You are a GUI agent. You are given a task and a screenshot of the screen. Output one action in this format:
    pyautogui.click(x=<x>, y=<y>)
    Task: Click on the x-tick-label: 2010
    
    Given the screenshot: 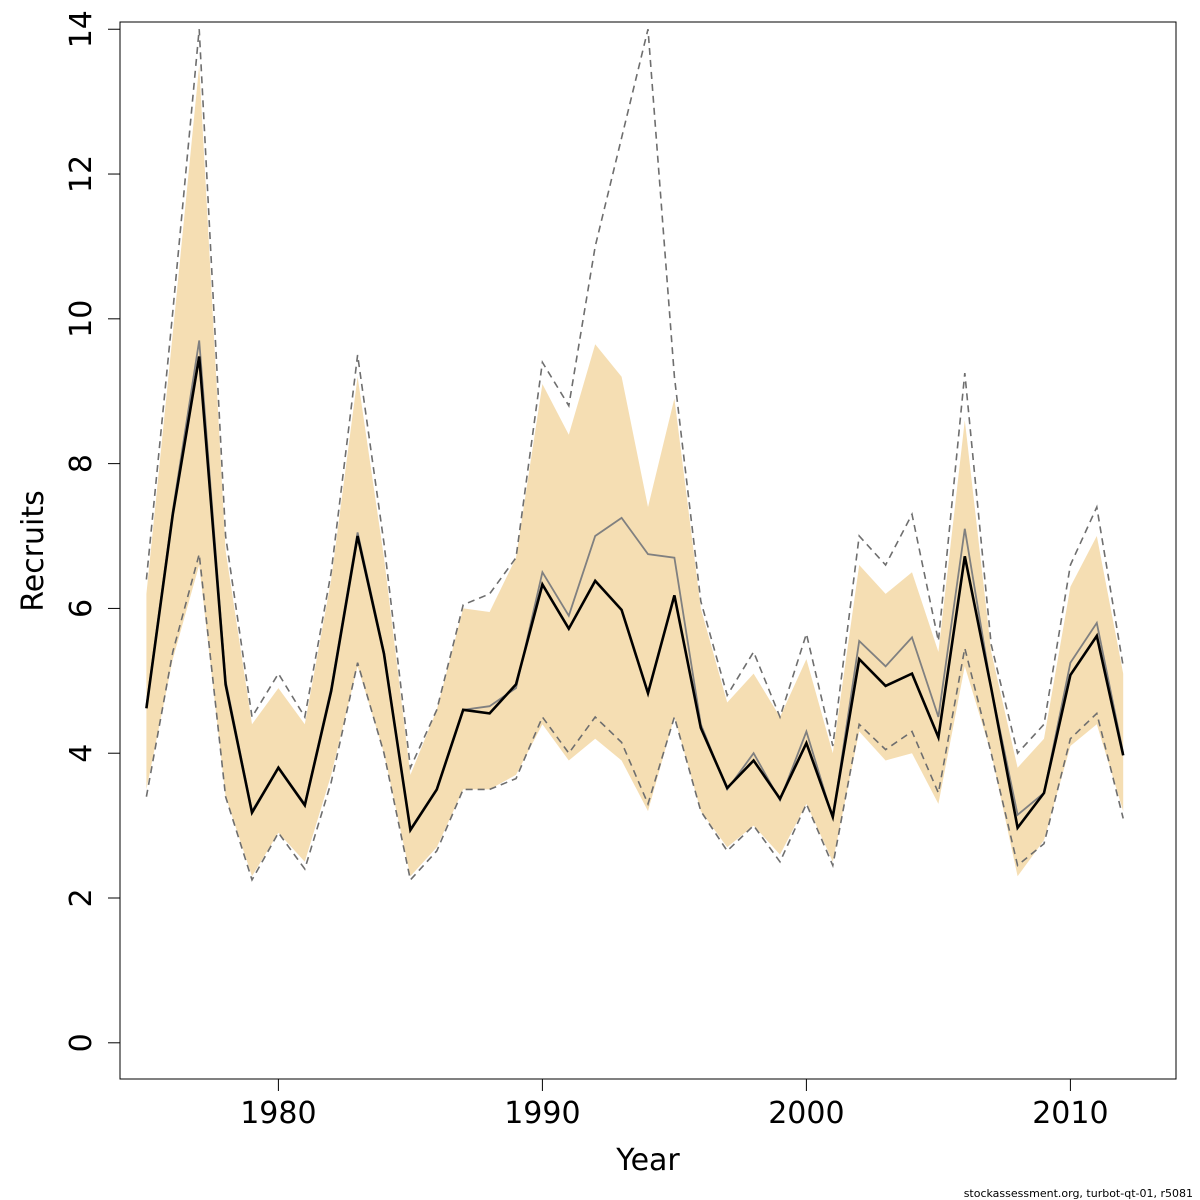 What is the action you would take?
    pyautogui.click(x=1070, y=1113)
    